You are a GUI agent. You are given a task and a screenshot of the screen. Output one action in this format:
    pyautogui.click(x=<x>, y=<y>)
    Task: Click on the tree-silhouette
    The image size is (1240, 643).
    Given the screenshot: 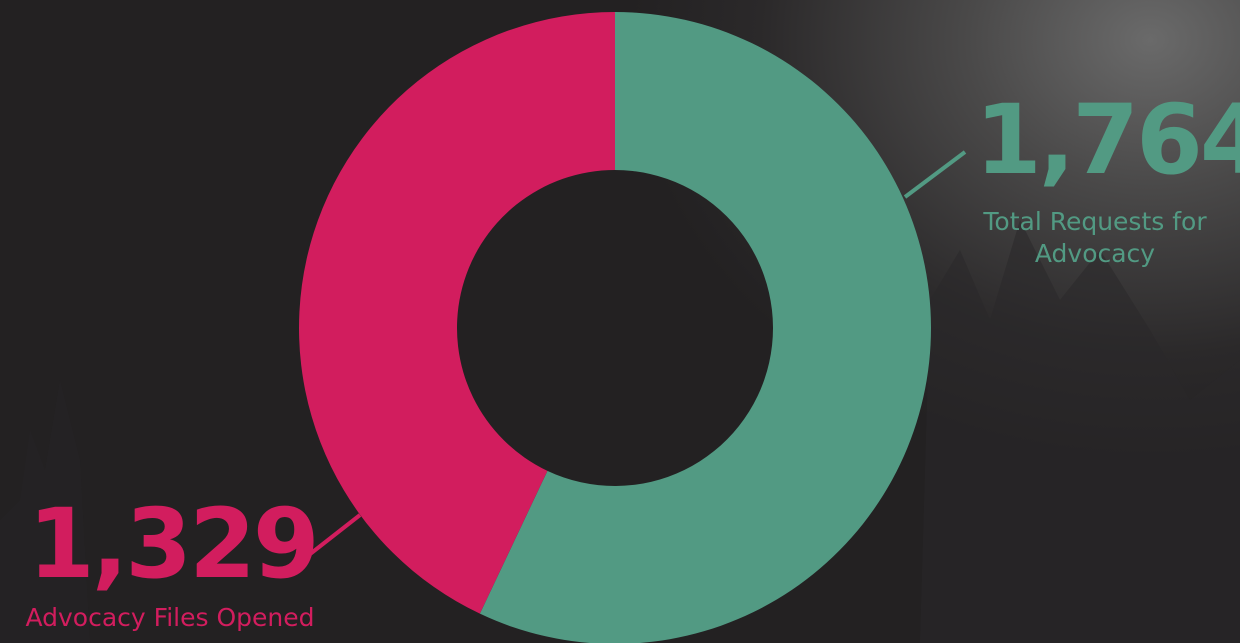 What is the action you would take?
    pyautogui.click(x=45, y=511)
    